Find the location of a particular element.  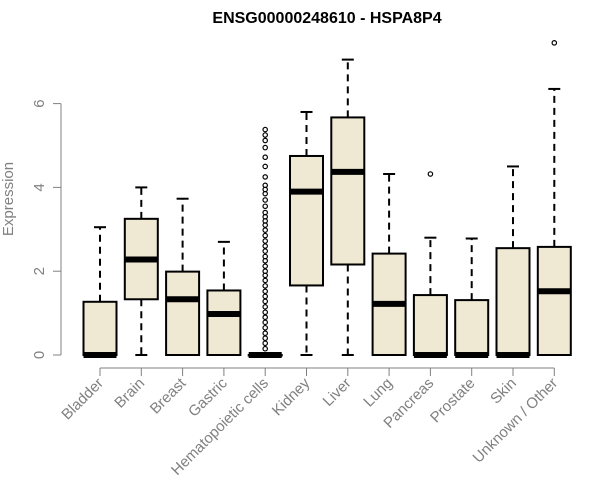

x-tick-label: Liver is located at coordinates (337, 392).